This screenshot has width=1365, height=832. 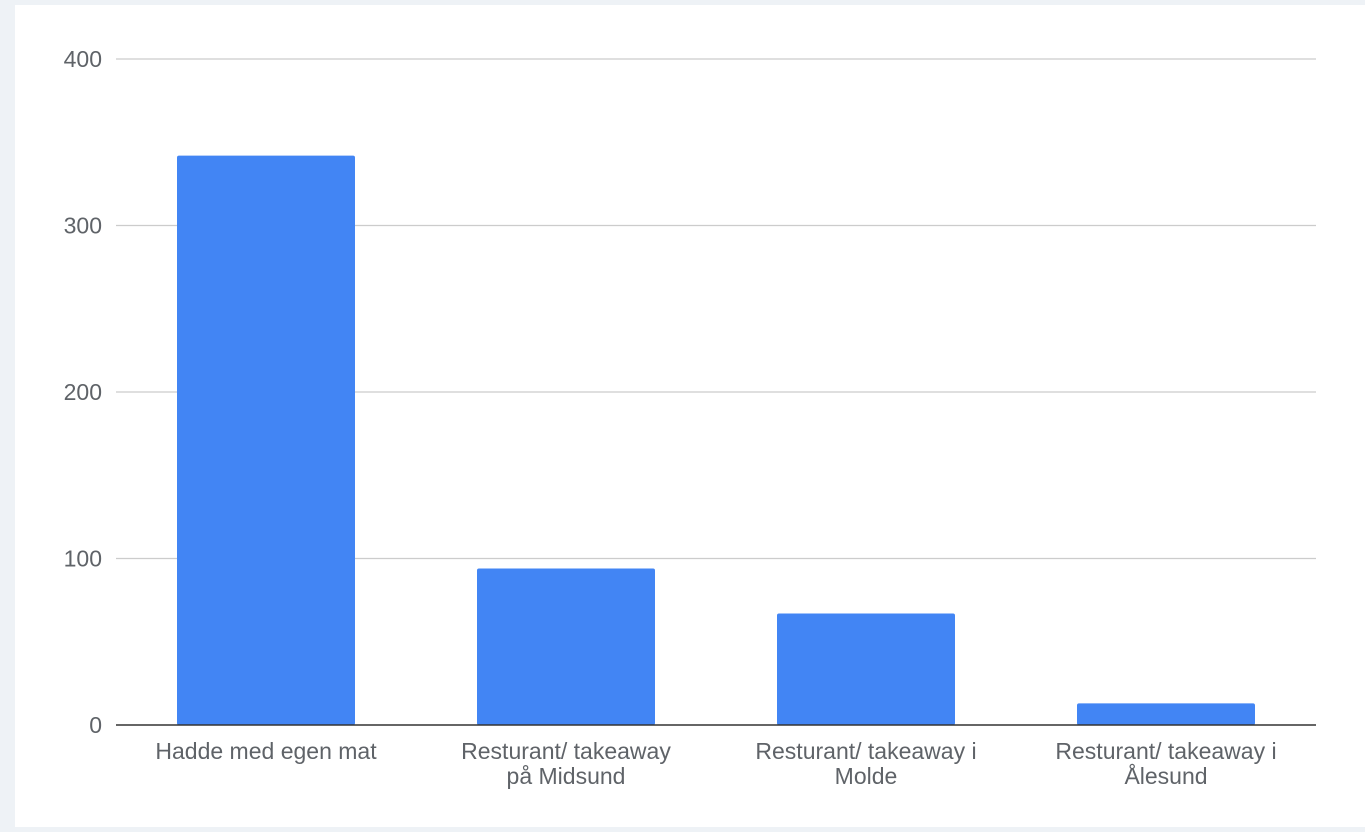 I want to click on x-category-label-2: Resturant/ takeaway på Midsund, so click(x=566, y=763).